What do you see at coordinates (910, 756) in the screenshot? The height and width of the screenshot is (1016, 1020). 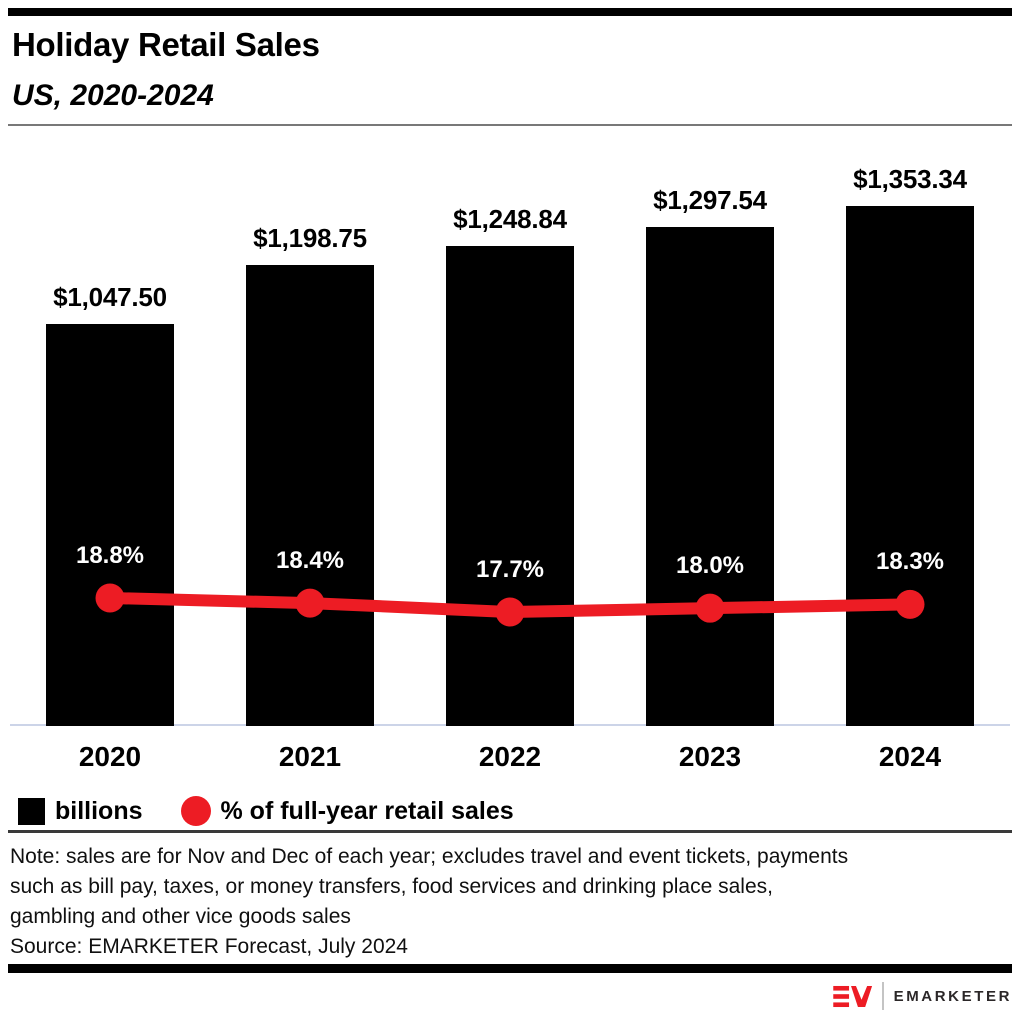 I see `x-axis-label-2024: 2024` at bounding box center [910, 756].